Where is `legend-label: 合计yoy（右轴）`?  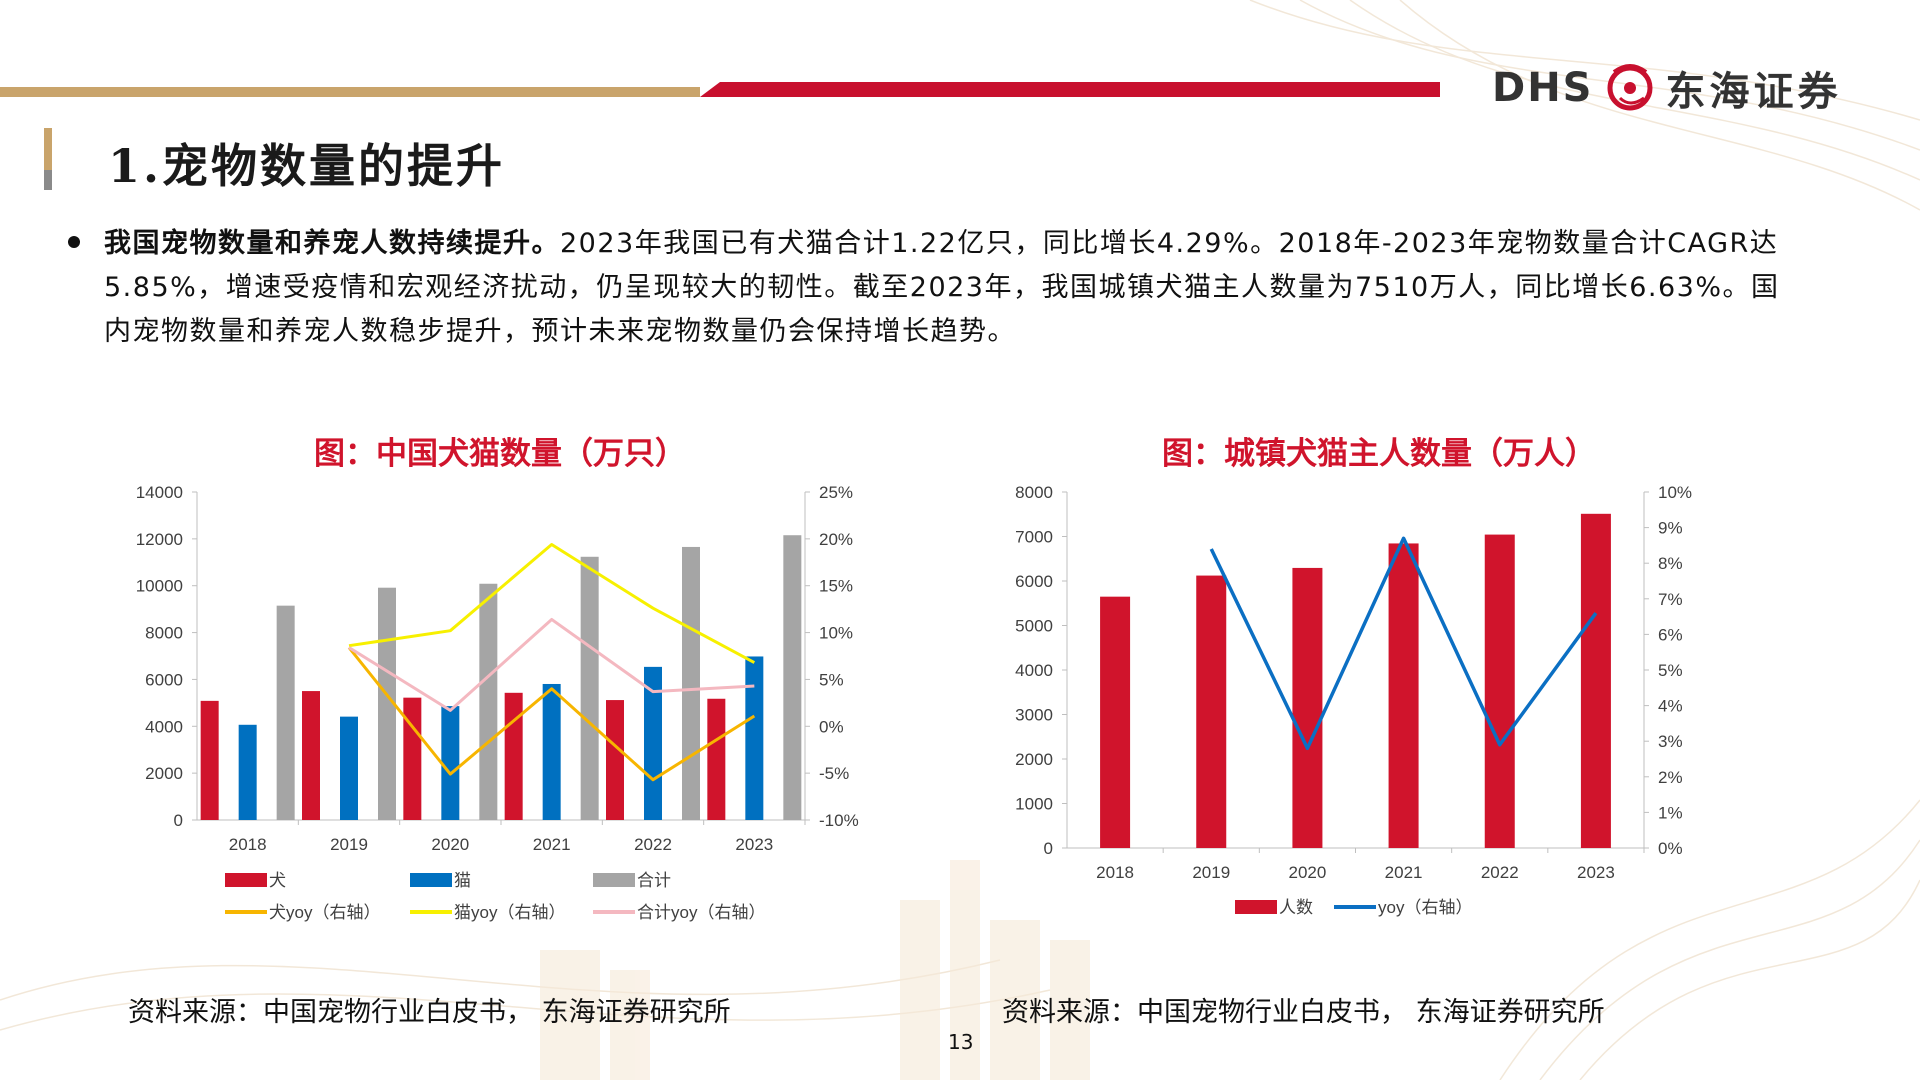
legend-label: 合计yoy（右轴） is located at coordinates (701, 912).